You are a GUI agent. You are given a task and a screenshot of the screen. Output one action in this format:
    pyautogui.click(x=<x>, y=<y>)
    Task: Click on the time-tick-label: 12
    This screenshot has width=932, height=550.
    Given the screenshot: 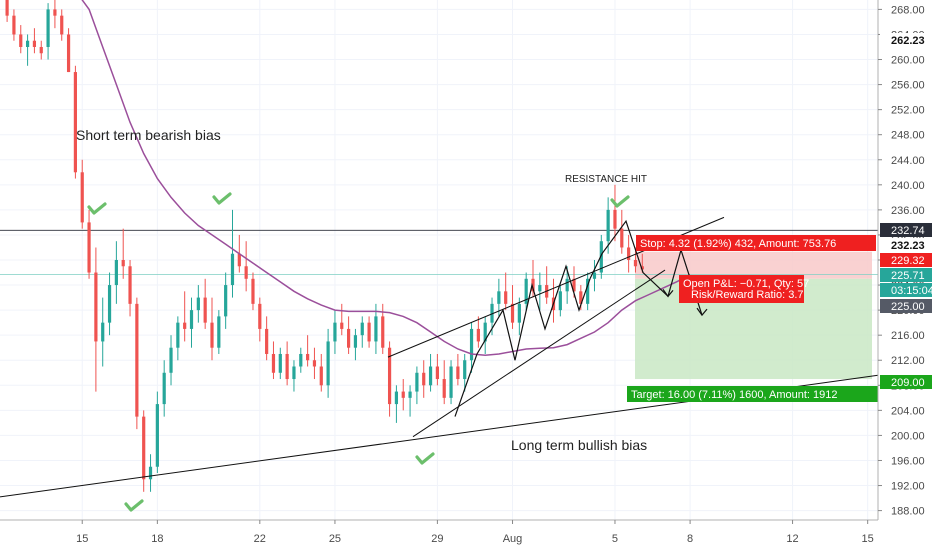 What is the action you would take?
    pyautogui.click(x=792, y=539)
    